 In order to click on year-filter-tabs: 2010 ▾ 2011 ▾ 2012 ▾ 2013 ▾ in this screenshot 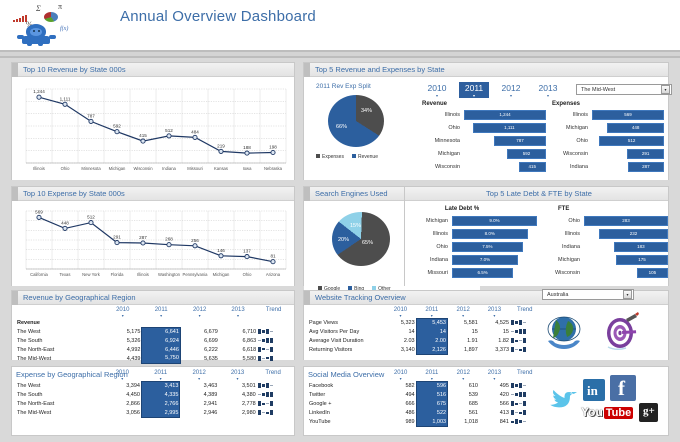, I will do `click(492, 90)`.